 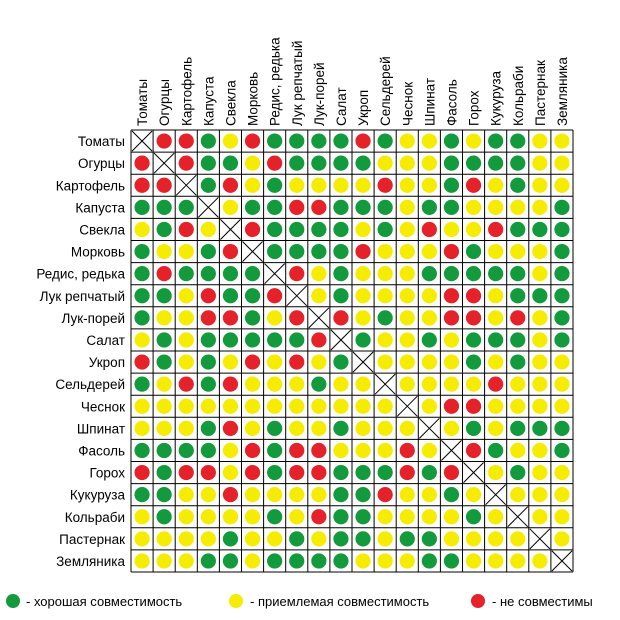 I want to click on row-label-томаты: Томаты, so click(x=101, y=141).